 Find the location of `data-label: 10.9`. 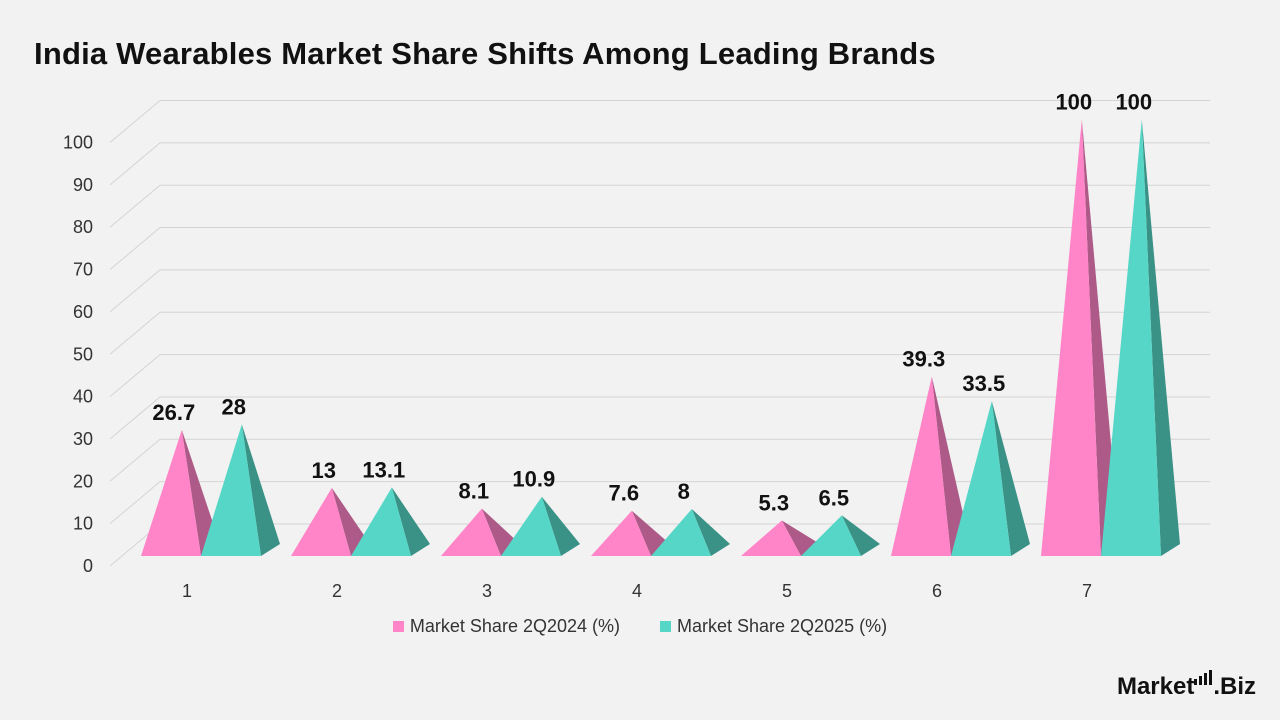

data-label: 10.9 is located at coordinates (533, 479).